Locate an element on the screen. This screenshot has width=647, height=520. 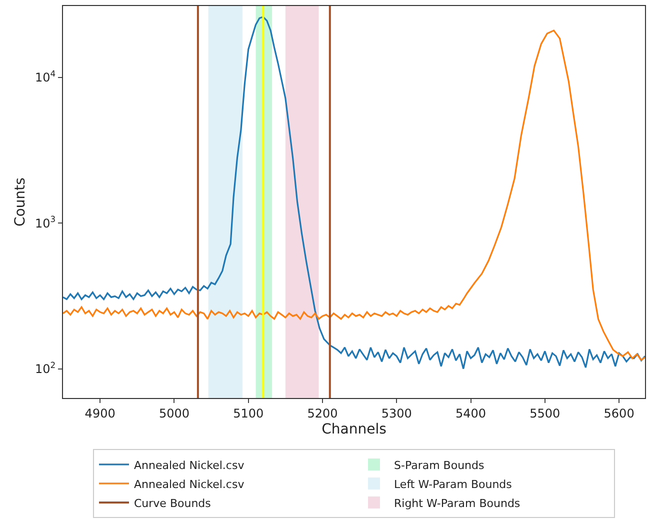
x-tick-label: 4900 is located at coordinates (100, 413).